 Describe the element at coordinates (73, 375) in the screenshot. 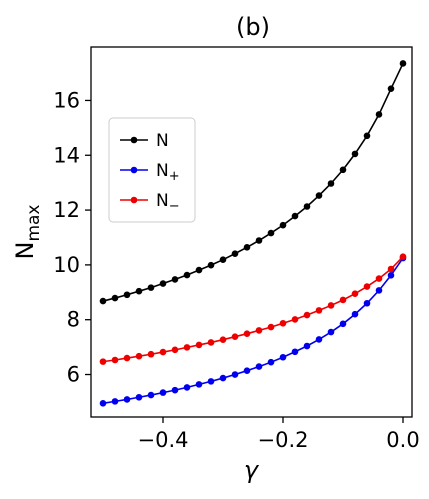

I see `y-tick-label: 6` at that location.